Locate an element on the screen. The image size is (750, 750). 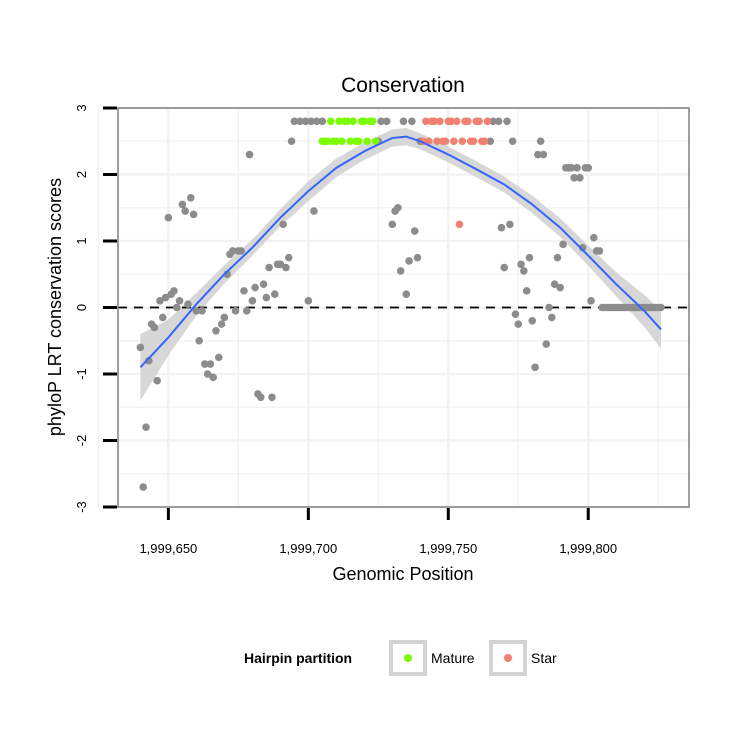
legend-title: Hairpin partition is located at coordinates (298, 658).